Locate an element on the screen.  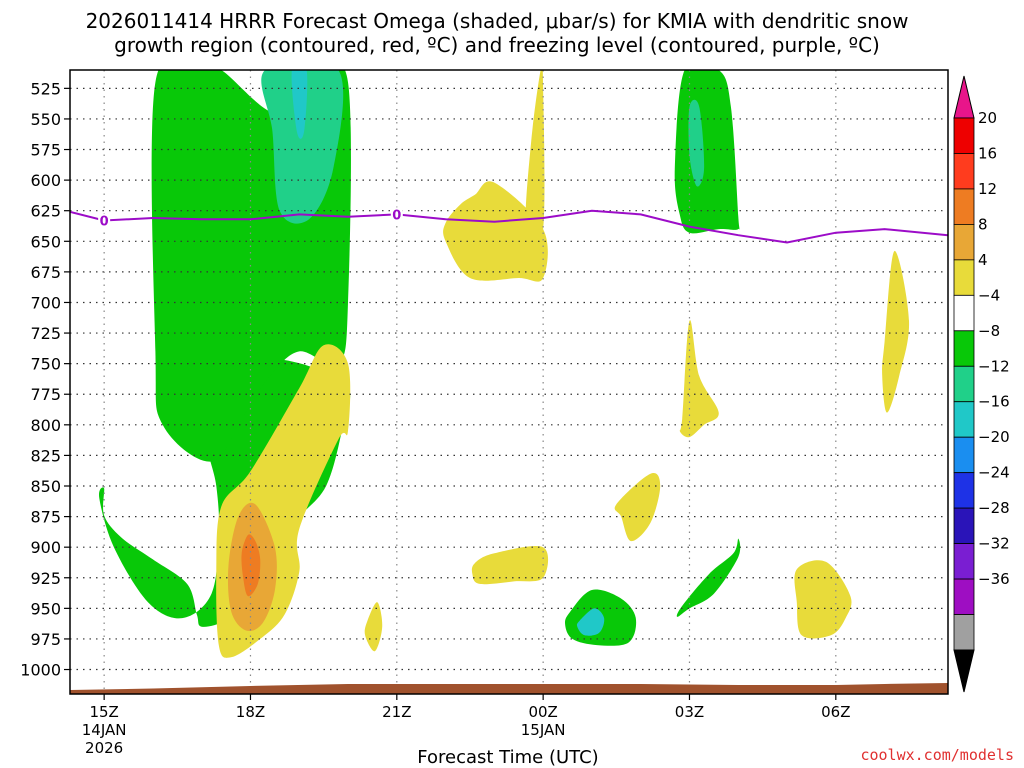
colorbar-label: −32 is located at coordinates (994, 544).